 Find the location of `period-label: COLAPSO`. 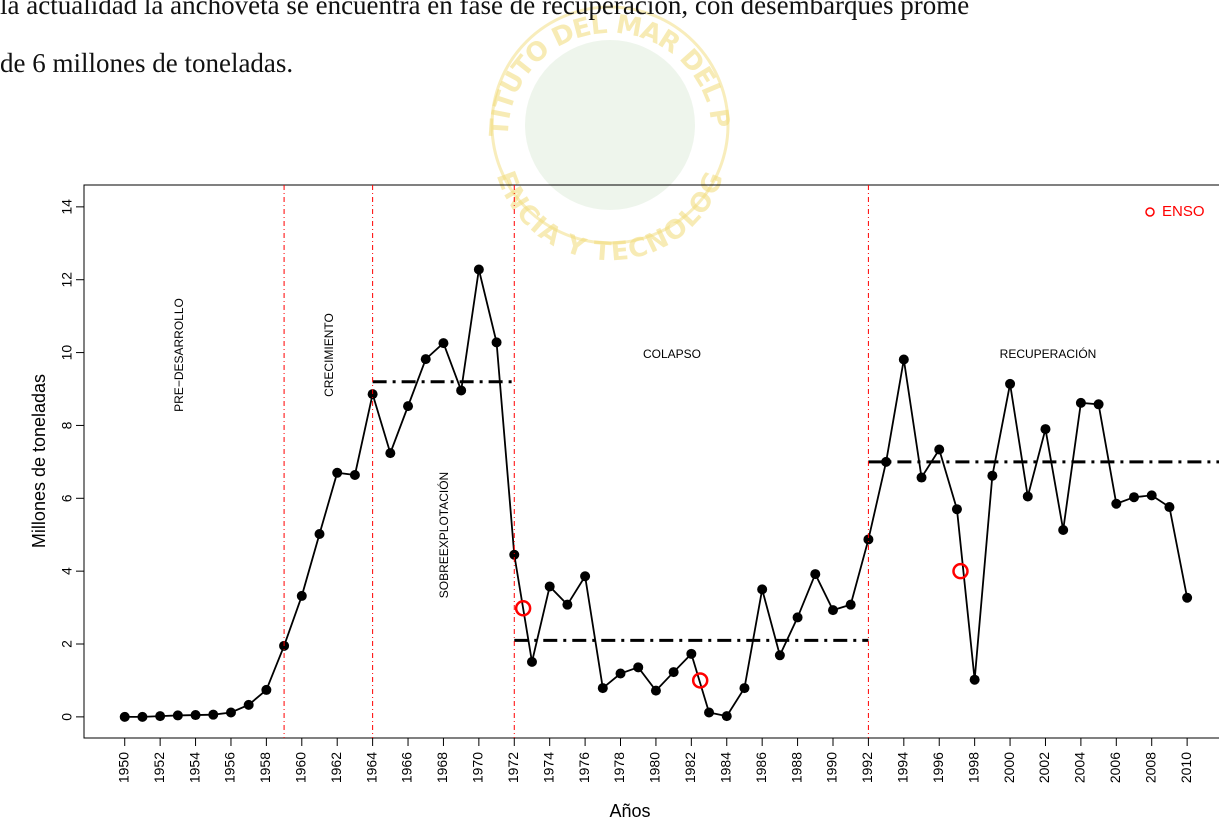

period-label: COLAPSO is located at coordinates (672, 354).